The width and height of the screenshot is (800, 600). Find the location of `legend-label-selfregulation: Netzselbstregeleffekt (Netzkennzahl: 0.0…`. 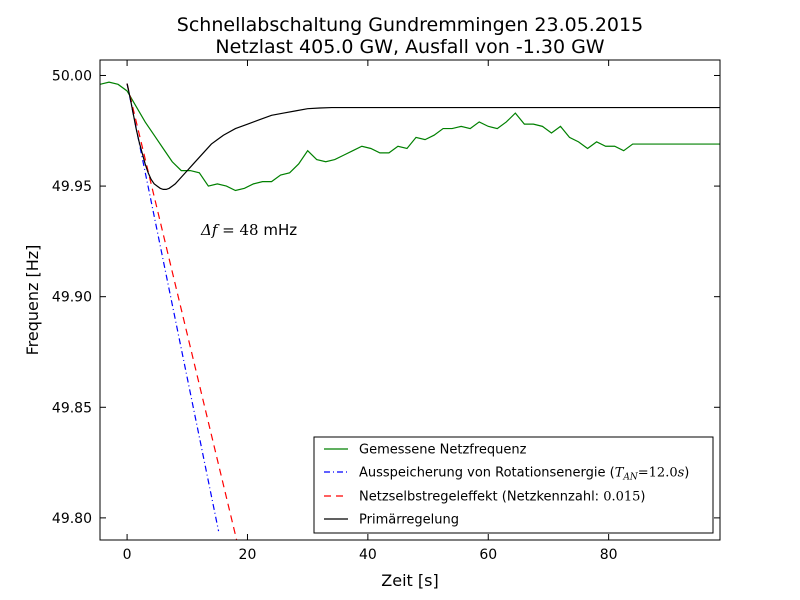

legend-label-selfregulation: Netzselbstregeleffekt (Netzkennzahl: 0.0… is located at coordinates (502, 497).